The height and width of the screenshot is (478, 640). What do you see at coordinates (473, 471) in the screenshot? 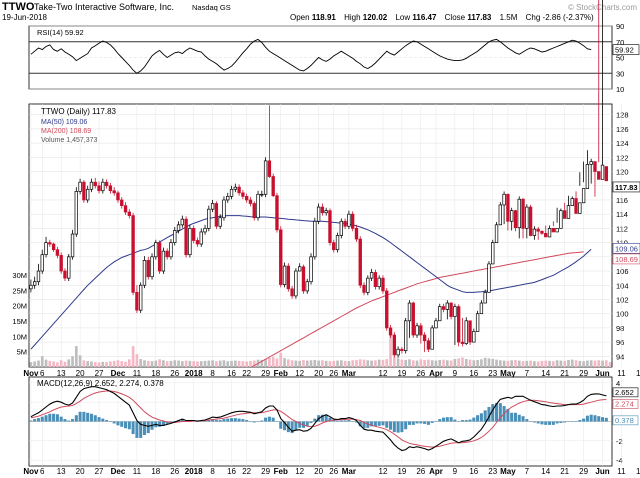
I see `x-tick-label: 16` at bounding box center [473, 471].